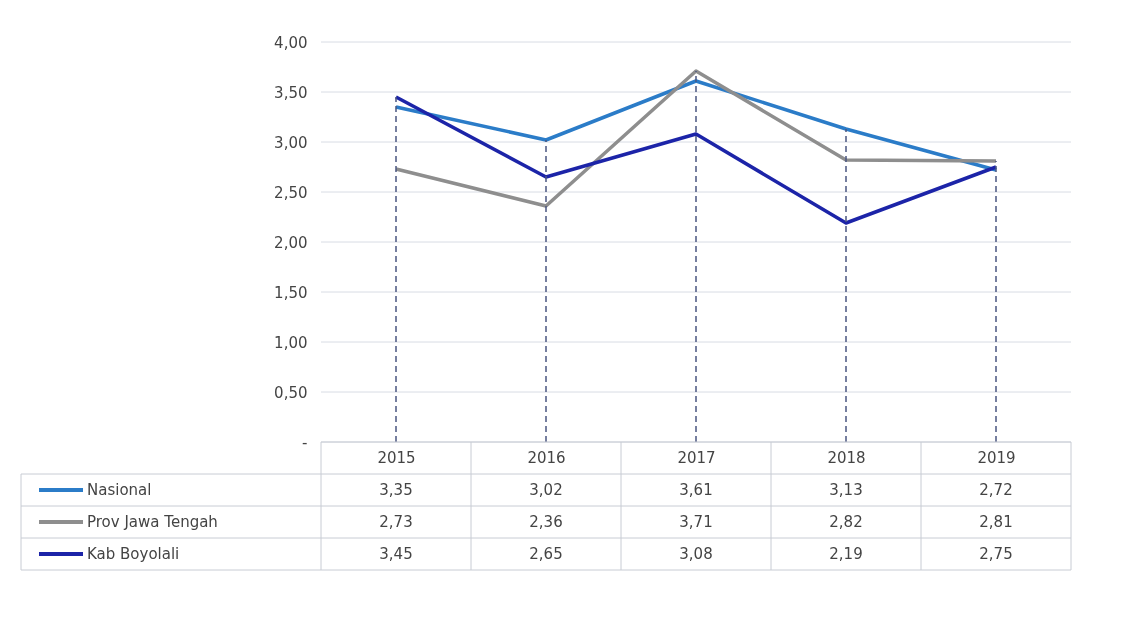 The image size is (1131, 641). Describe the element at coordinates (546, 457) in the screenshot. I see `x-tick-label: 2016` at that location.